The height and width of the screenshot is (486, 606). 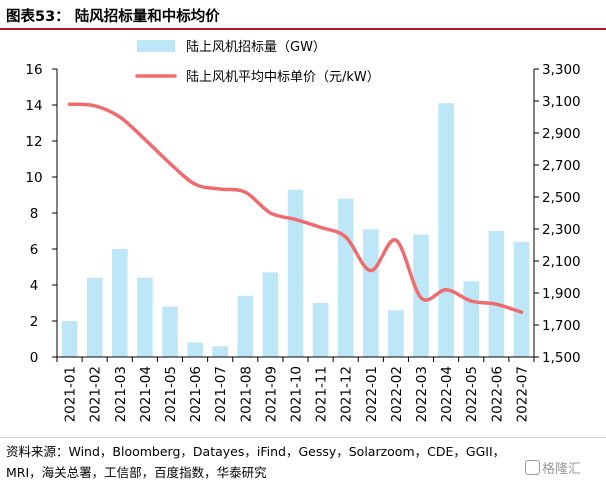 I want to click on x-tick-label: 2022-03, so click(x=422, y=394).